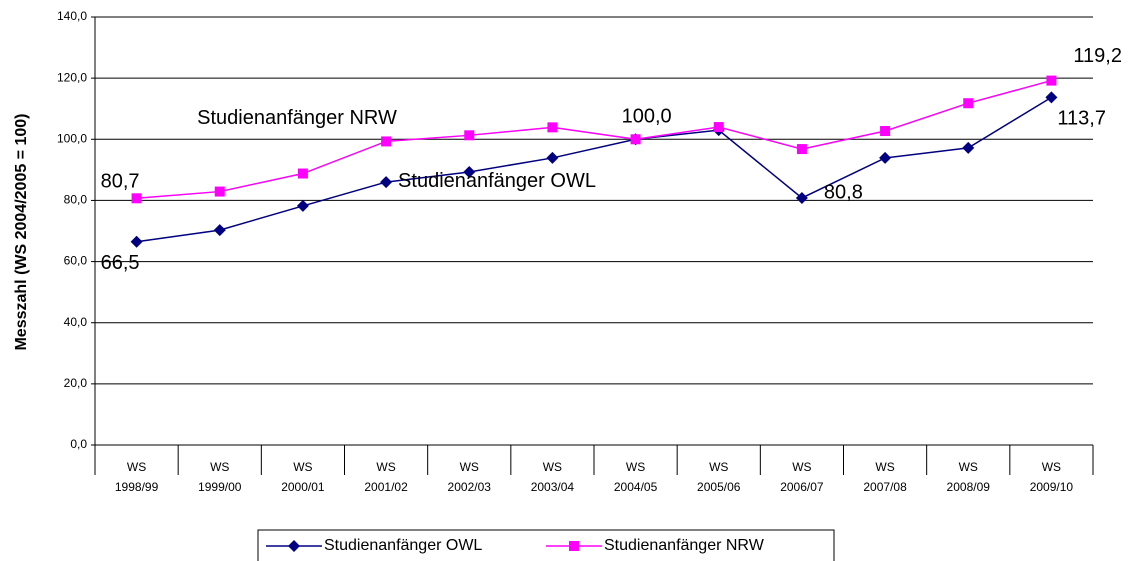  I want to click on x-tick-label: WS 1999/00, so click(220, 477).